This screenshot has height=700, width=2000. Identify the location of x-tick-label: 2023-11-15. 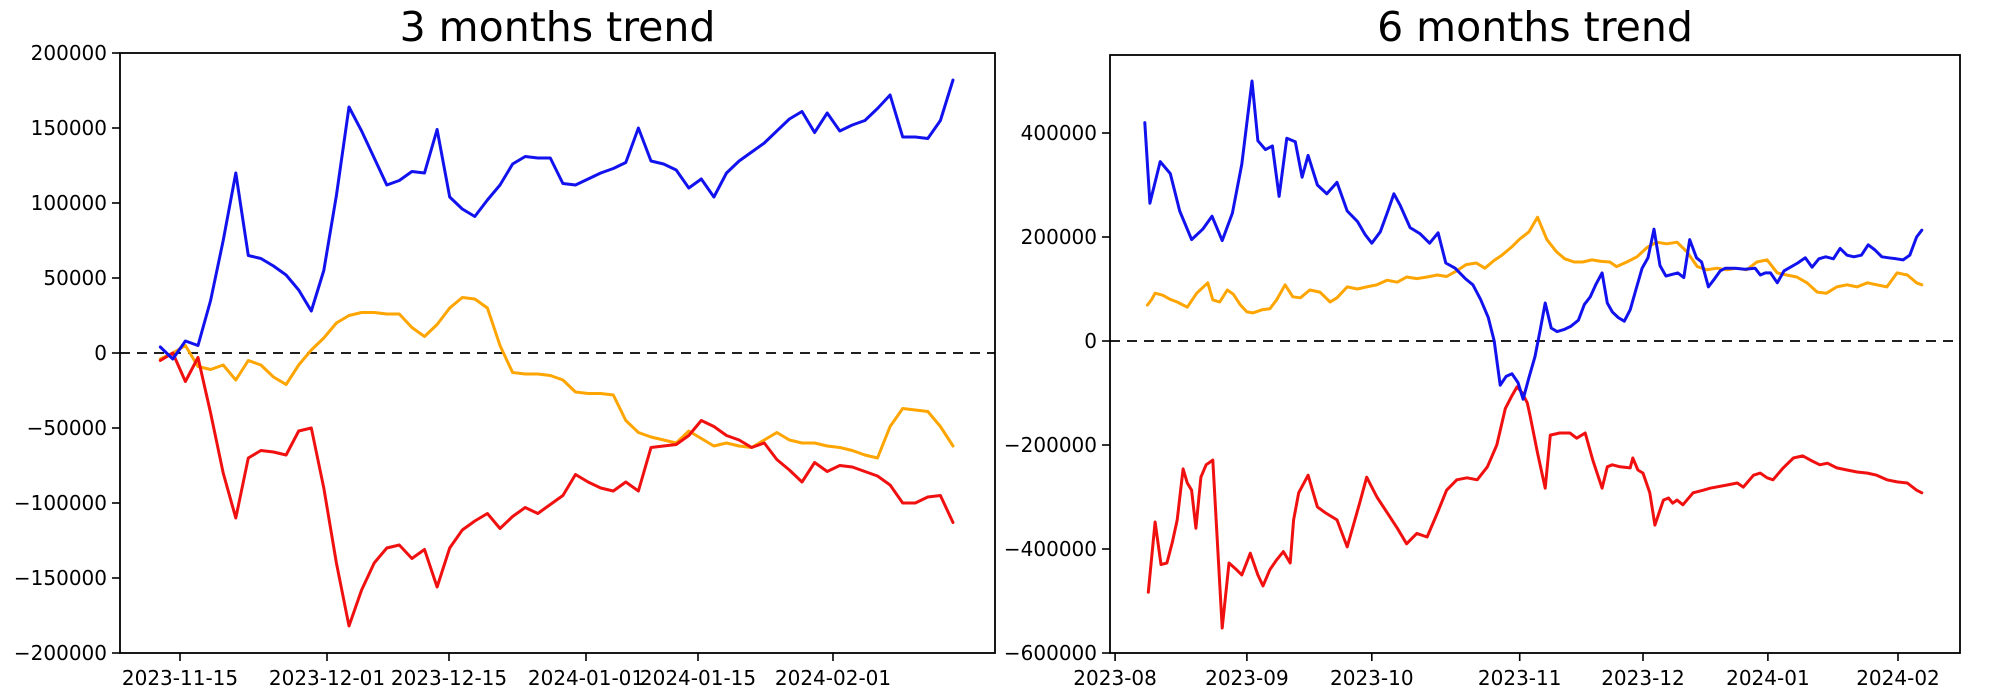
(180, 678).